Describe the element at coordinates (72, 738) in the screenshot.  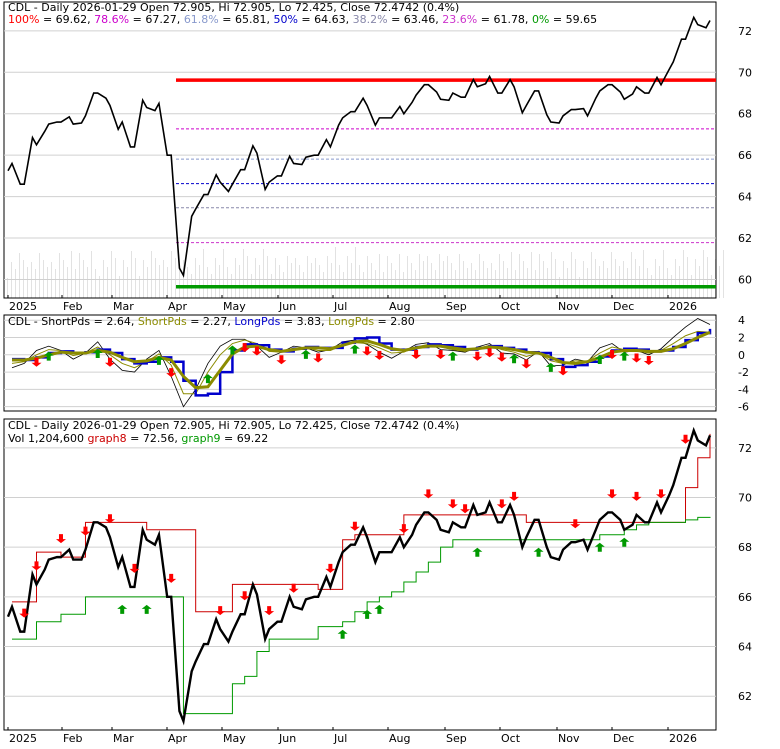
I see `trend-x-tick-label: Feb` at that location.